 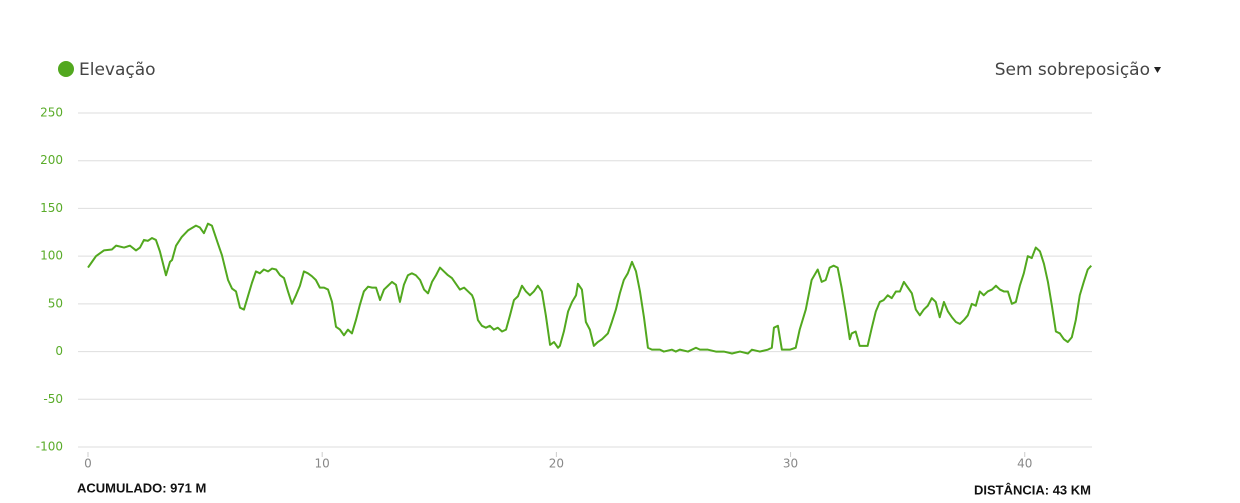 I want to click on y-tick-label: 0, so click(x=59, y=351).